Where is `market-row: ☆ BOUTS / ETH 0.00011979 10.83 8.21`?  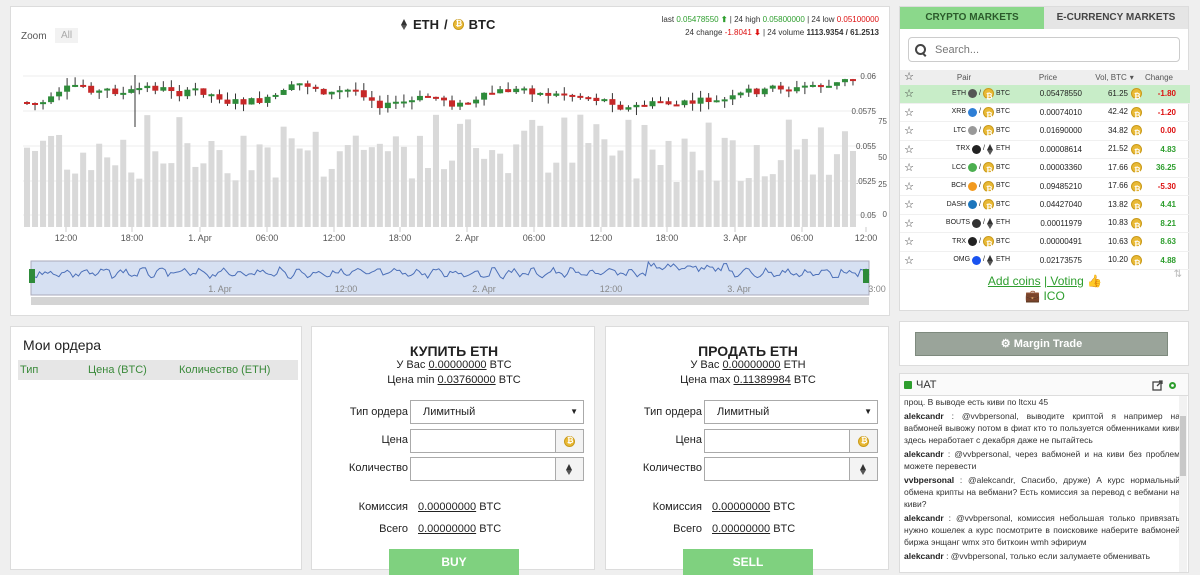 market-row: ☆ BOUTS / ETH 0.00011979 10.83 8.21 is located at coordinates (1045, 225).